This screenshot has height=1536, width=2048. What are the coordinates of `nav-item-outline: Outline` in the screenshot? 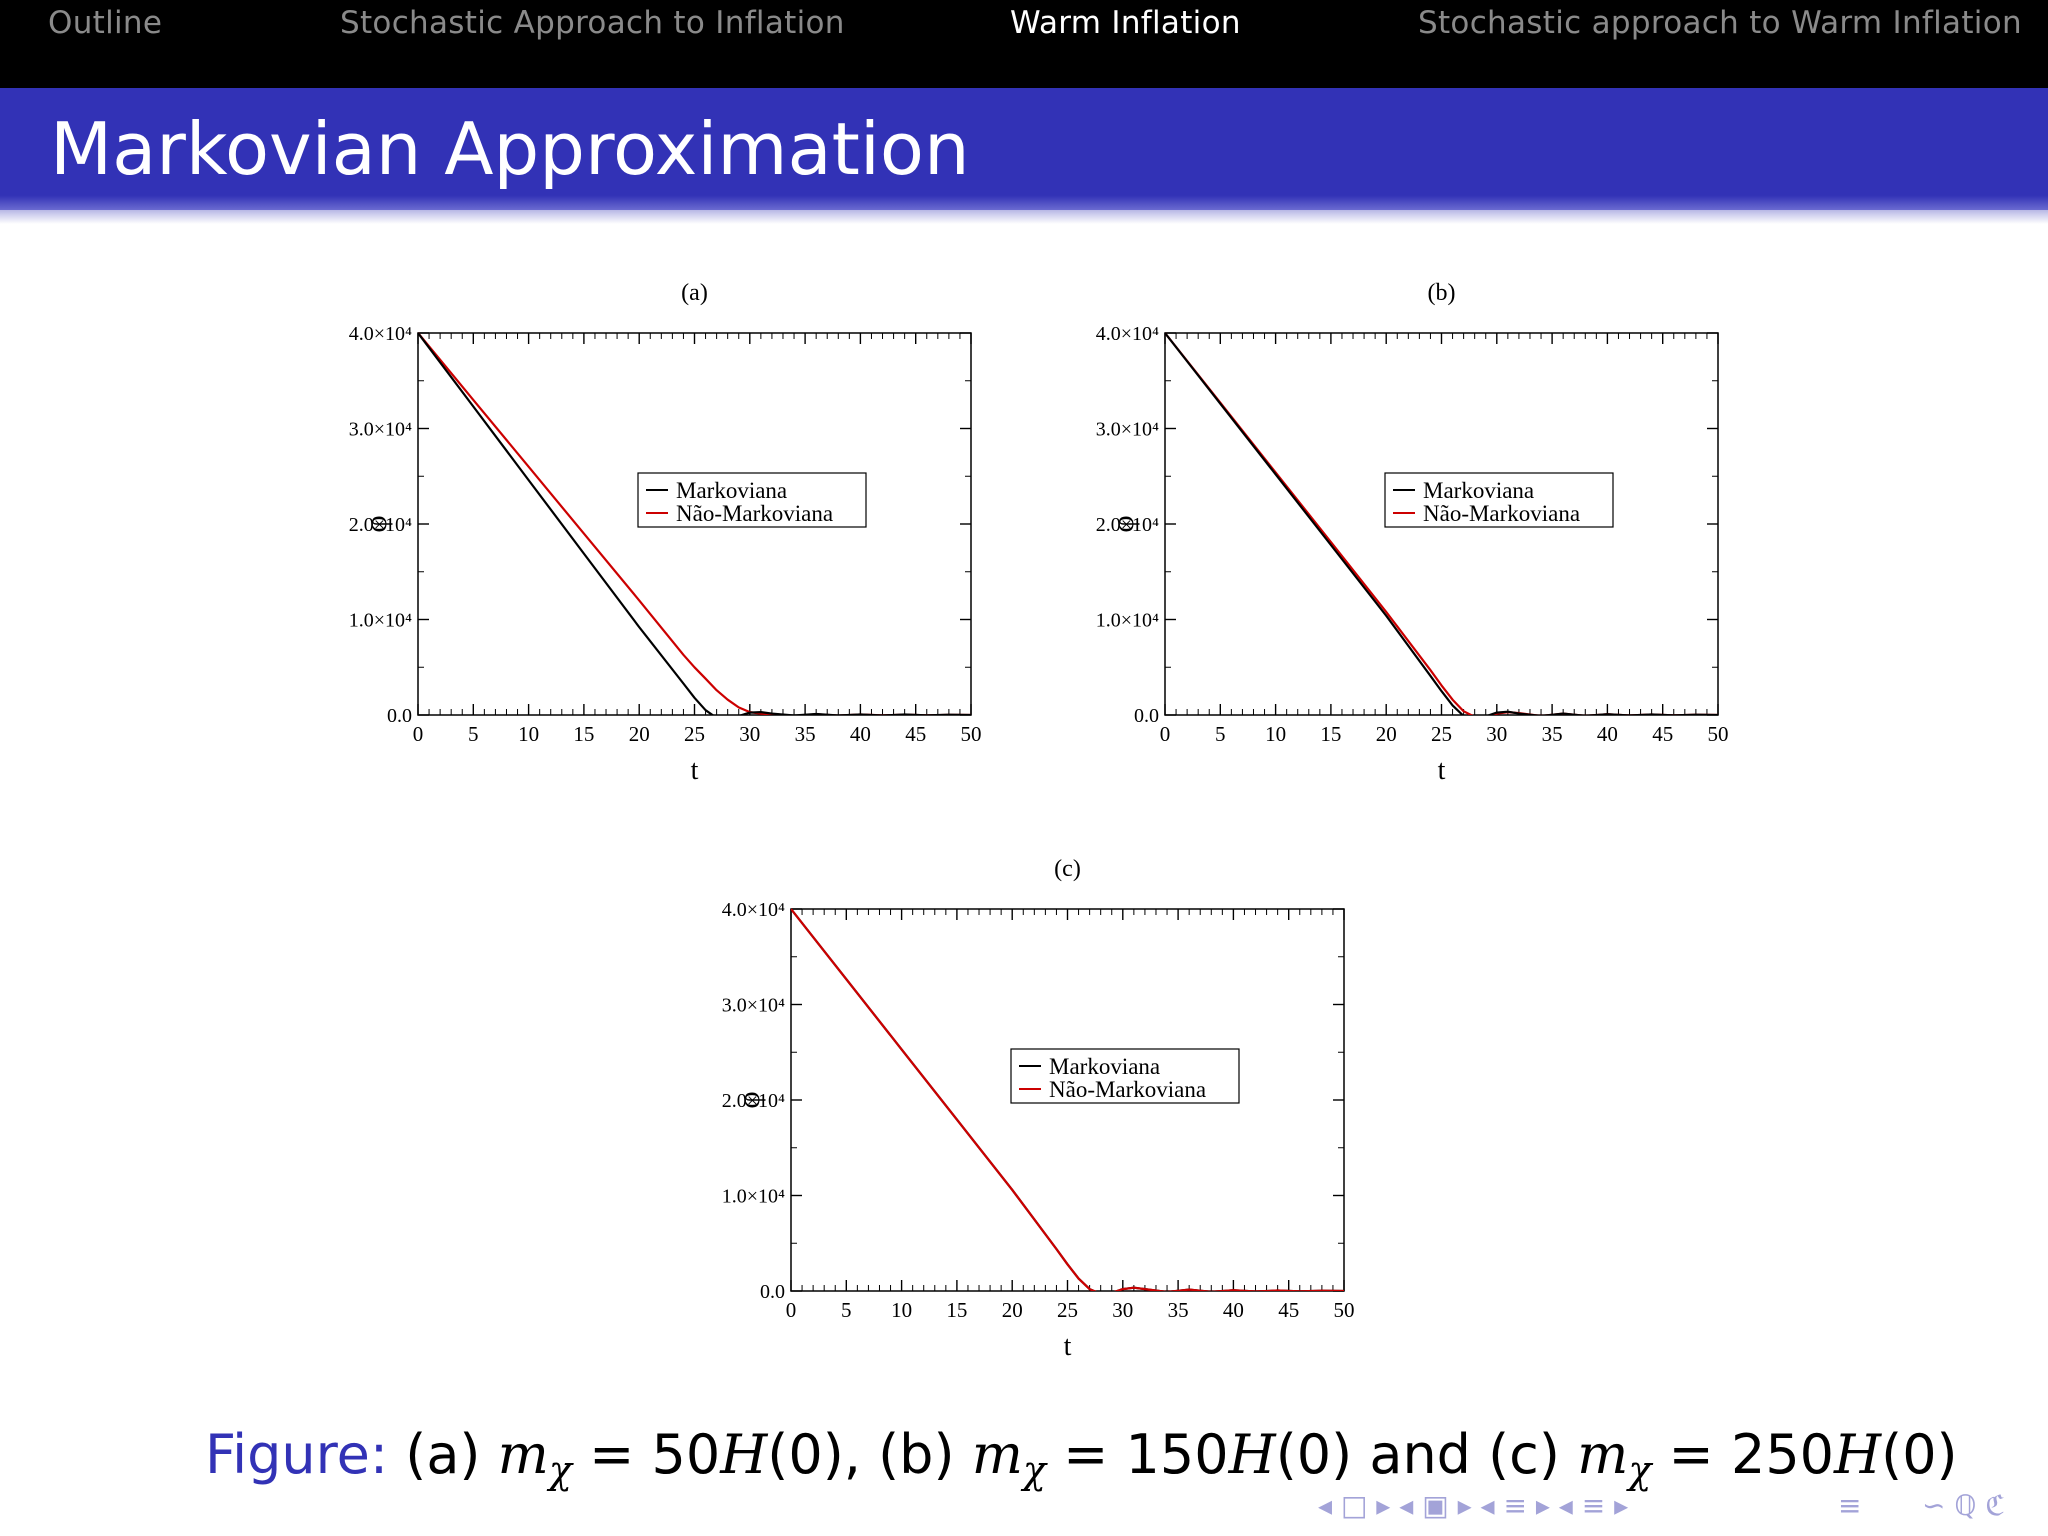 It's located at (105, 23).